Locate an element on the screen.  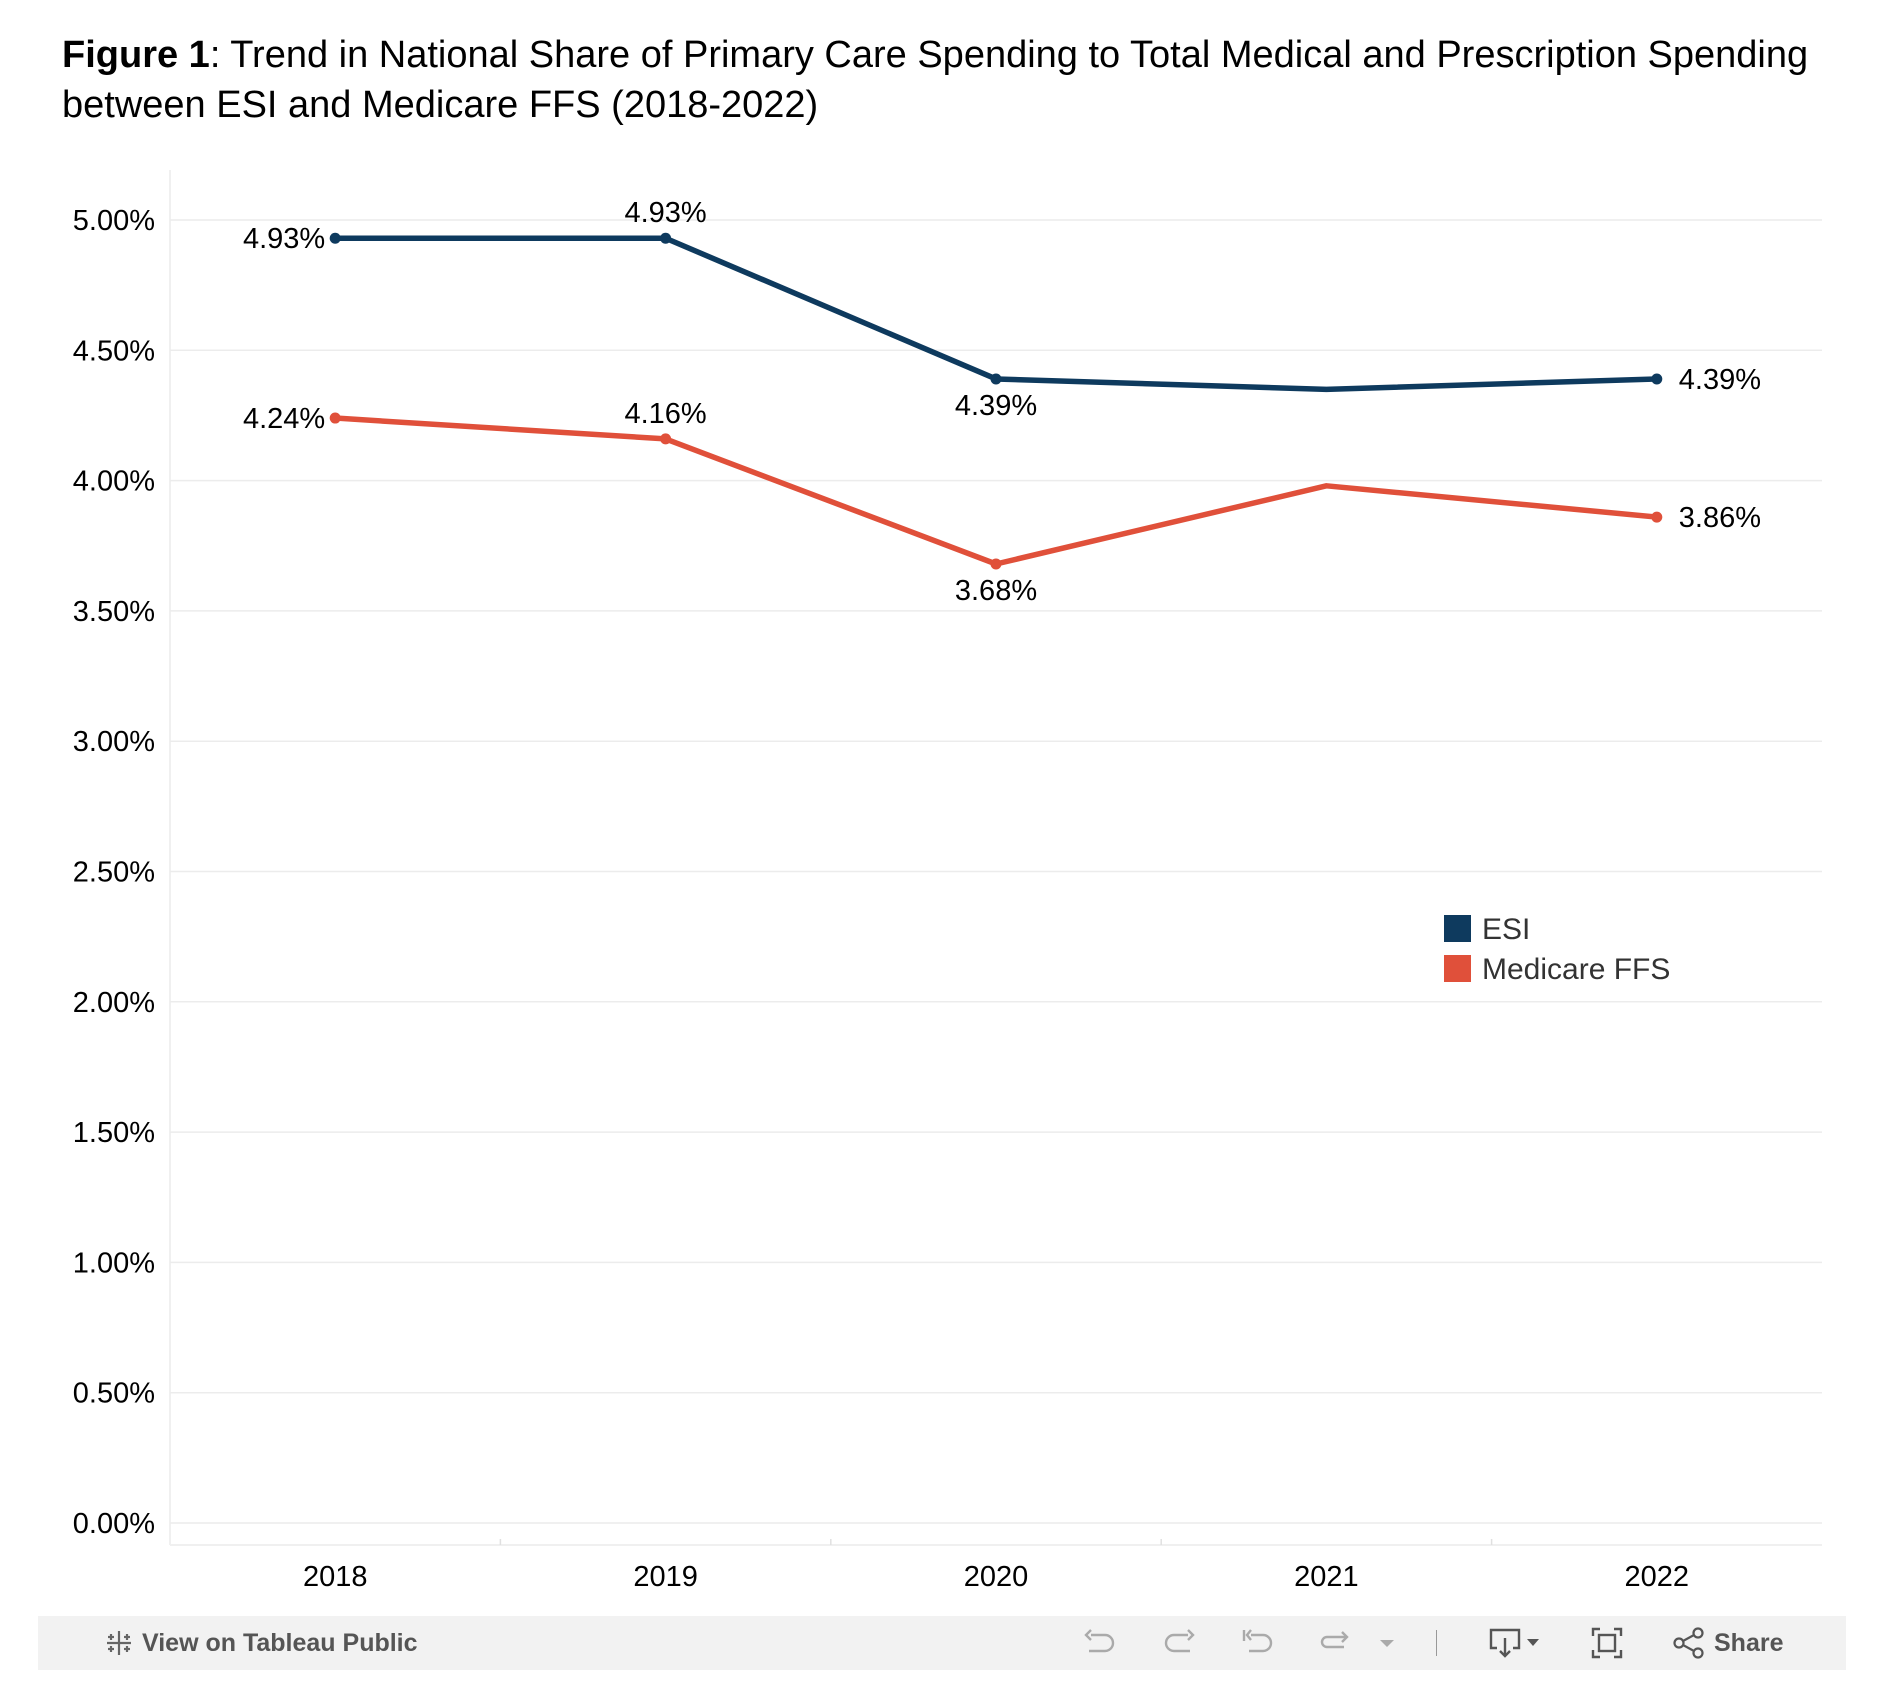
fullscreen-button is located at coordinates (1607, 1643).